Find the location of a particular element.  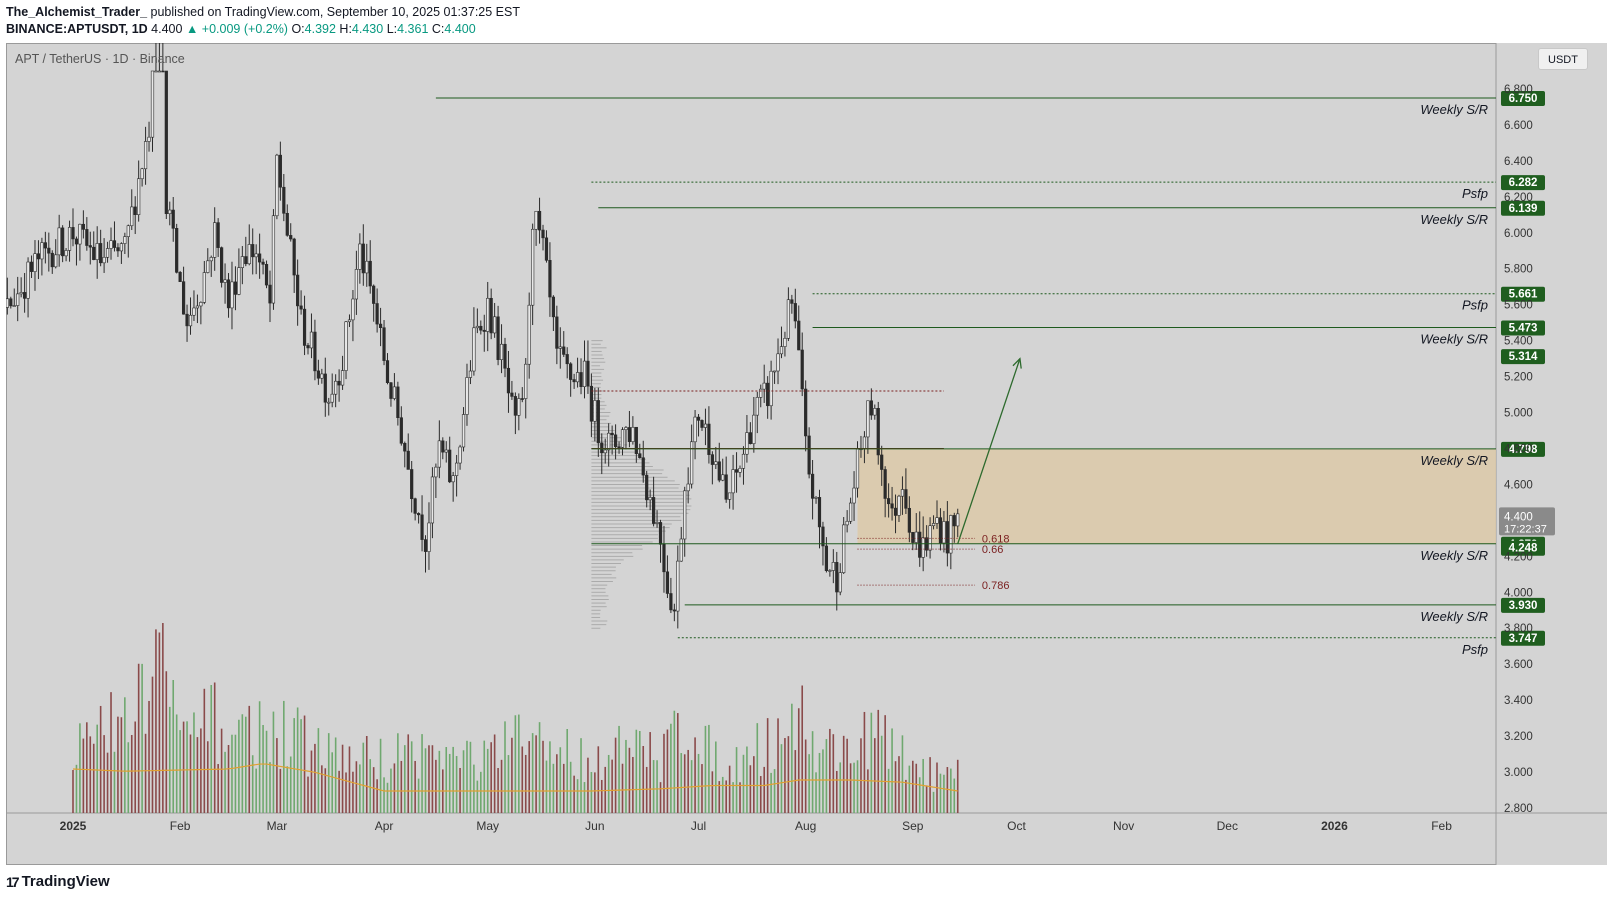

symbol-line: BINANCE:APTUSDT, 1D is located at coordinates (77, 29).